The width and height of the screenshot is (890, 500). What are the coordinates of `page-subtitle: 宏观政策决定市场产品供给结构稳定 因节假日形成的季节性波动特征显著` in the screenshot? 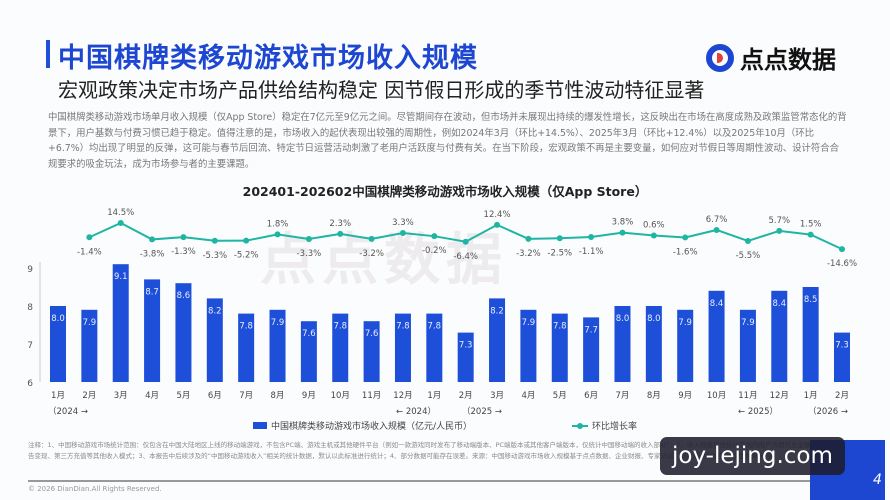 It's located at (381, 90).